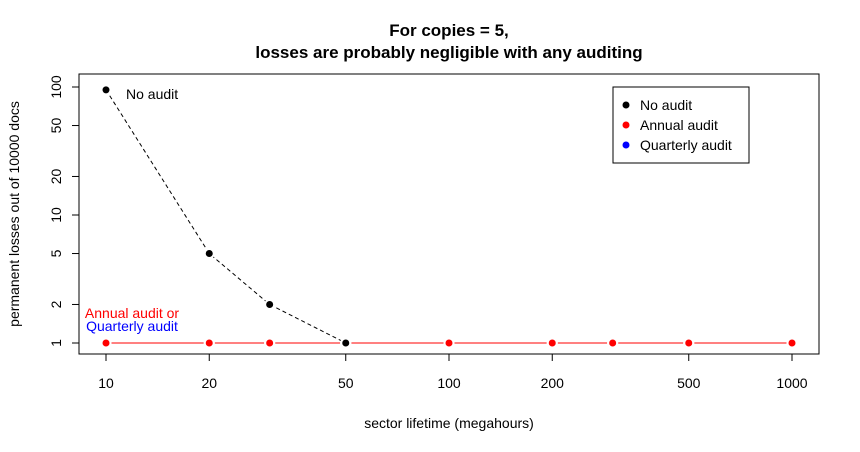 The image size is (860, 452). Describe the element at coordinates (209, 383) in the screenshot. I see `x-tick-label: 20` at that location.